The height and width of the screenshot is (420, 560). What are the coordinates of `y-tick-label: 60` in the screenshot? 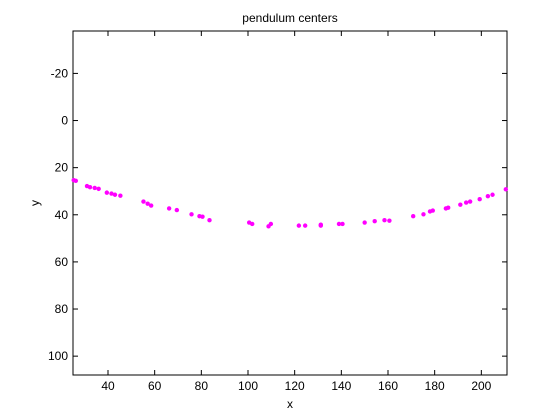 It's located at (62, 262).